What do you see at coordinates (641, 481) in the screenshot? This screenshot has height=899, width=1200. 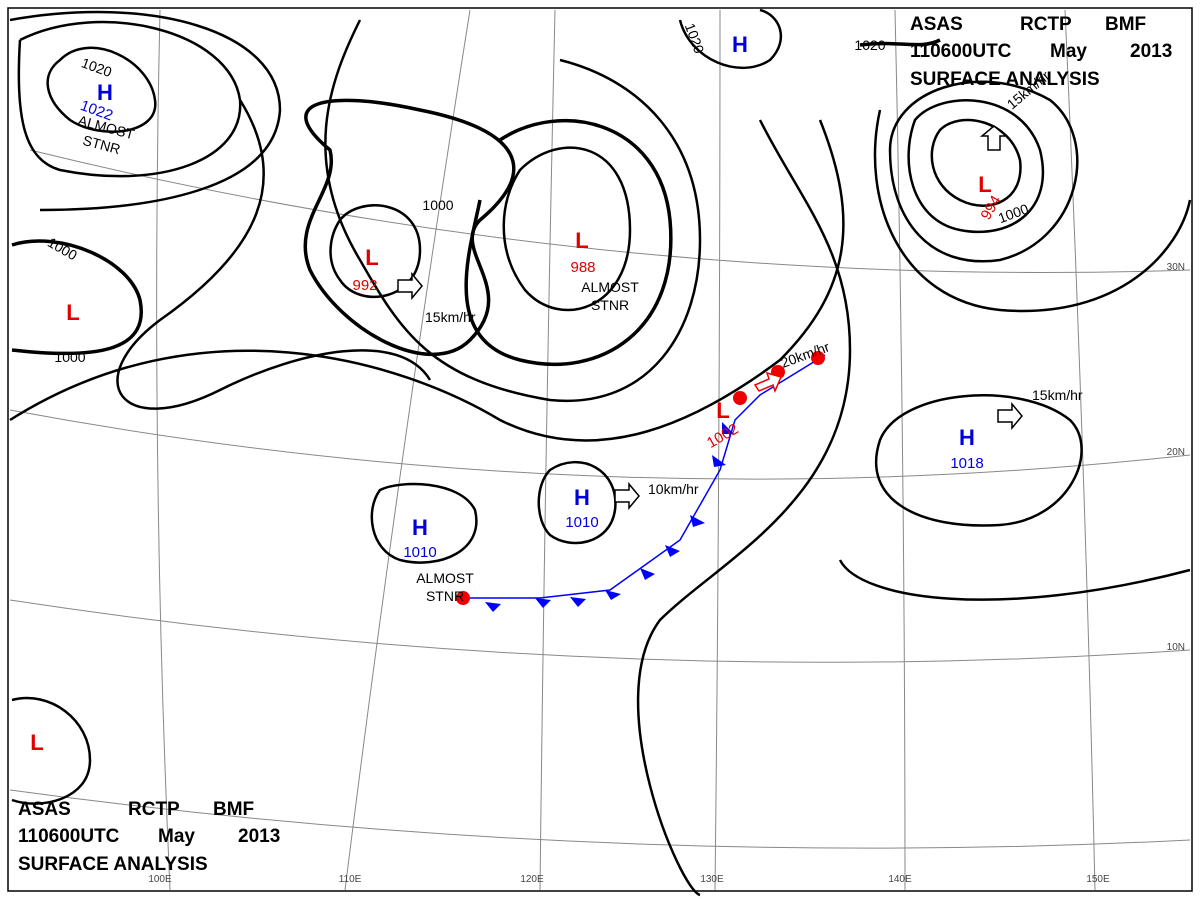 I see `front` at bounding box center [641, 481].